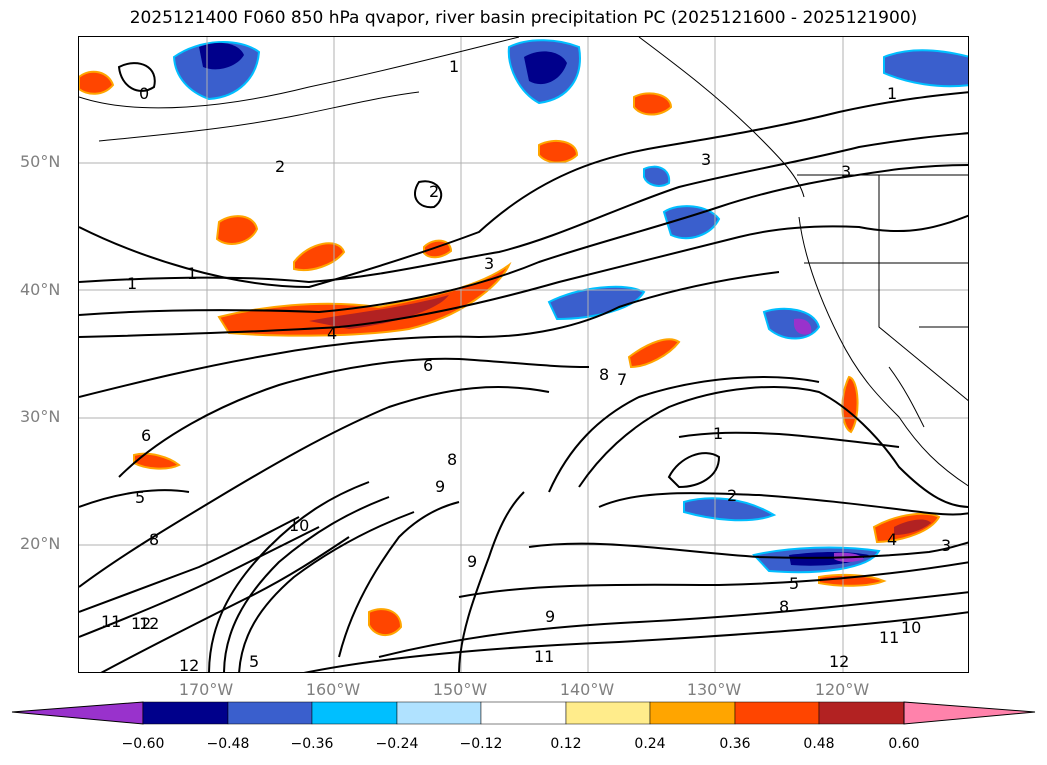 The height and width of the screenshot is (765, 1047). Describe the element at coordinates (904, 744) in the screenshot. I see `colorbar-tick-label: 0.60` at that location.